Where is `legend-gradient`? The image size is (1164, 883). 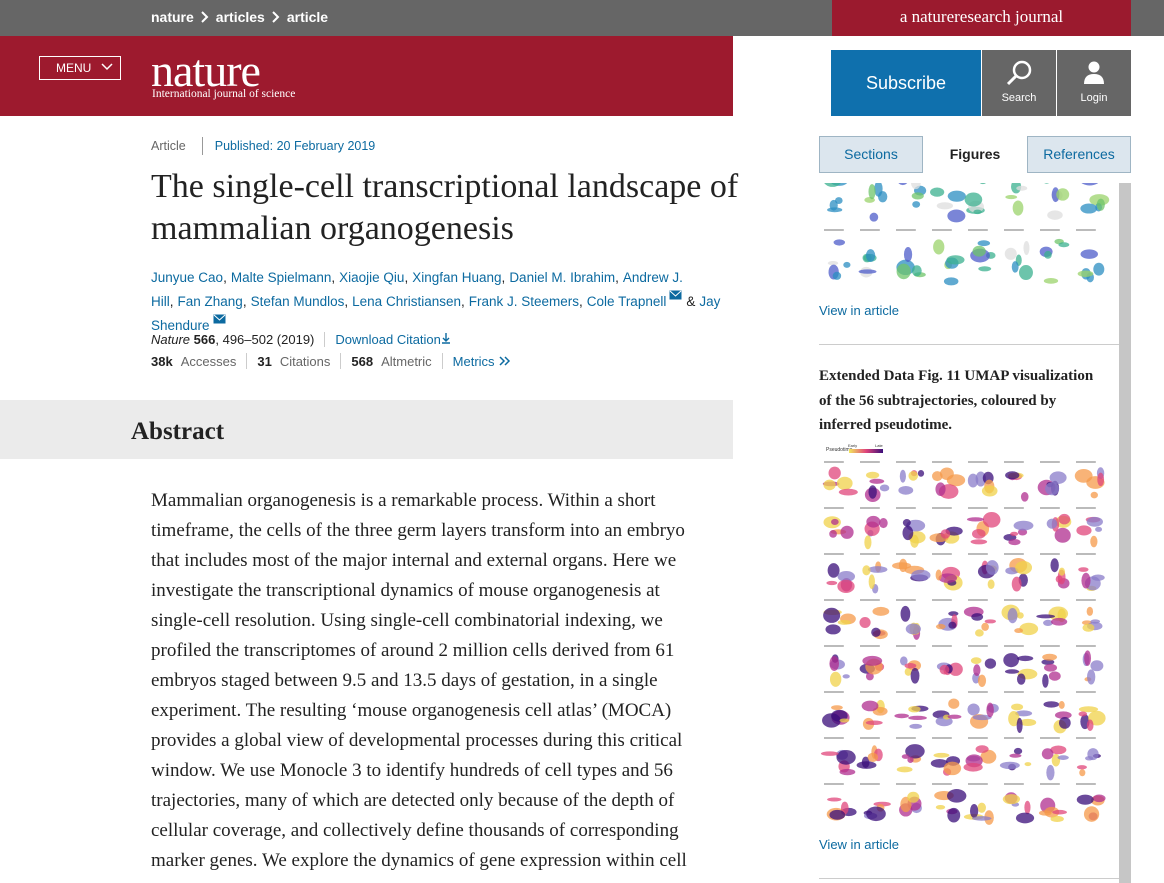 legend-gradient is located at coordinates (866, 451).